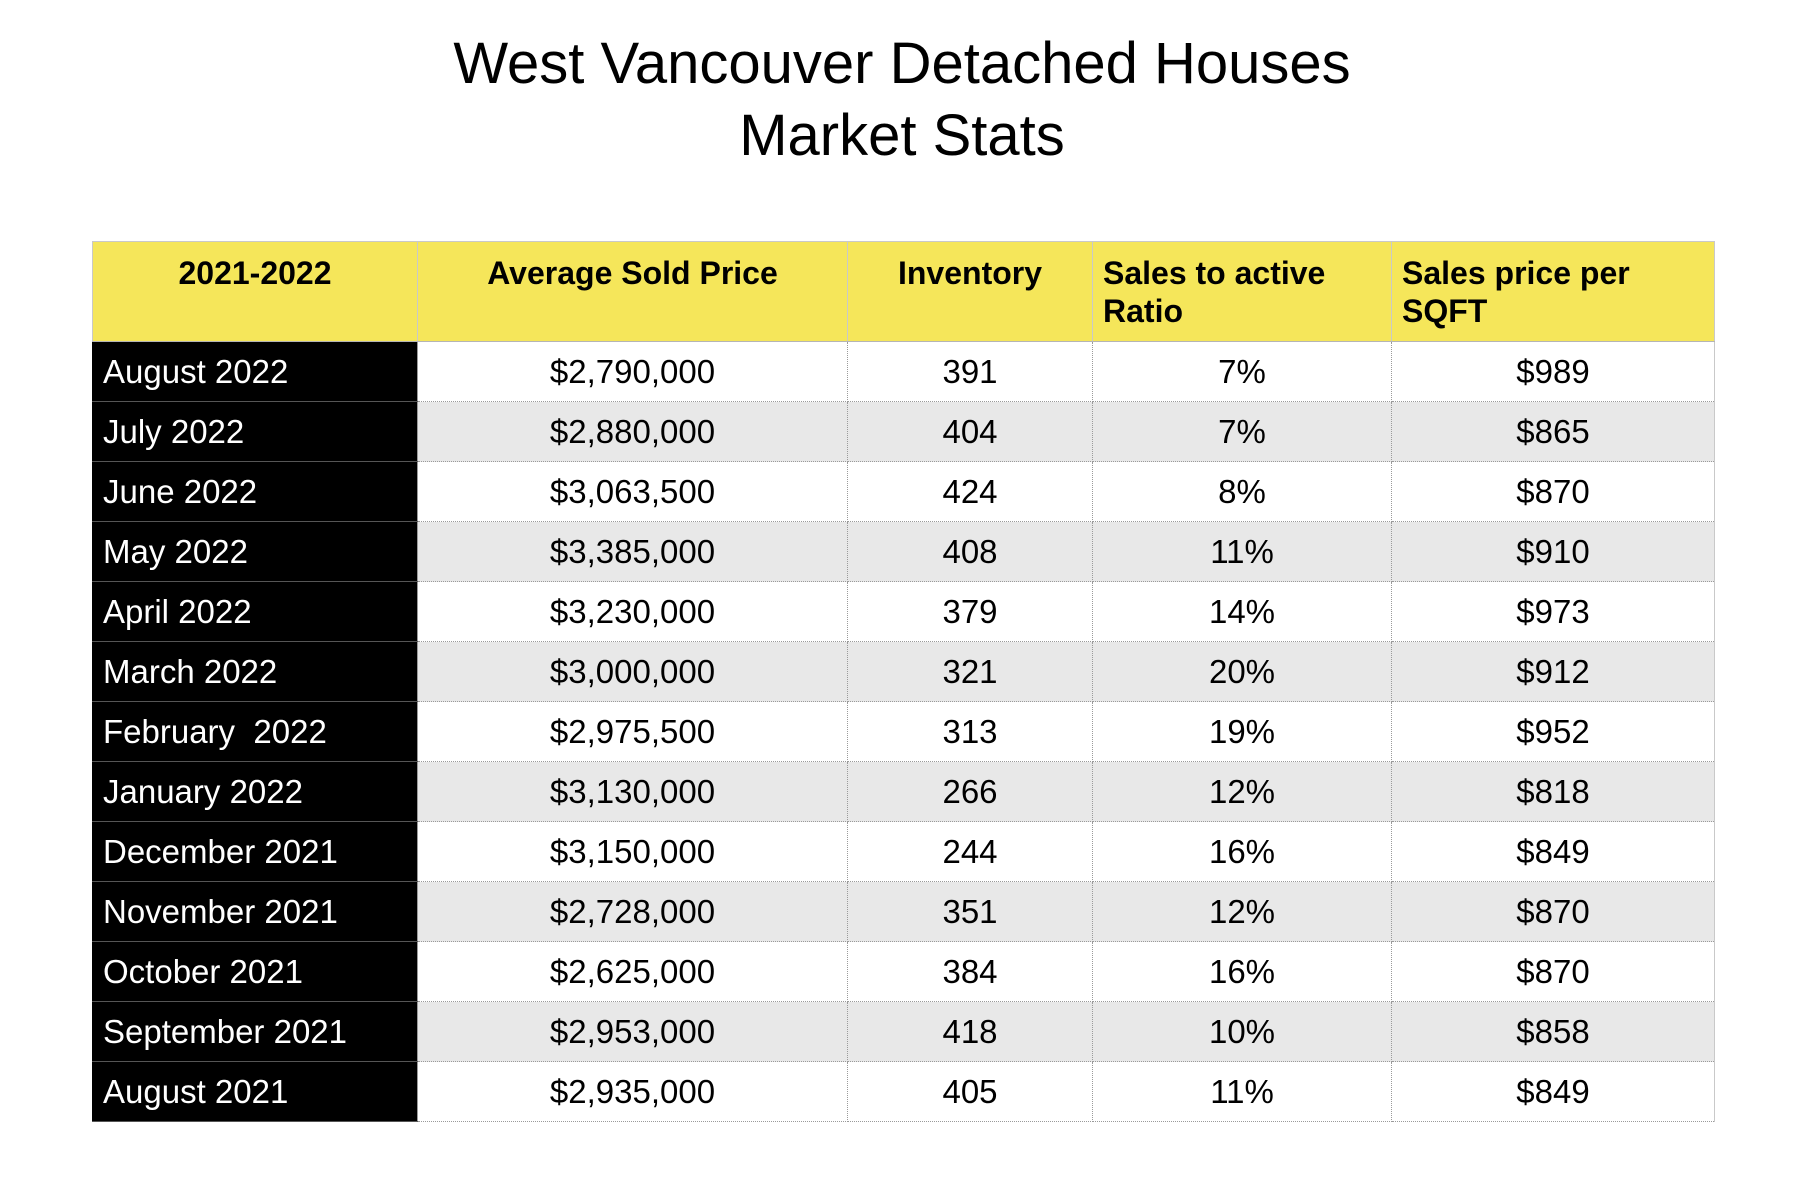 Image resolution: width=1804 pixels, height=1198 pixels. Describe the element at coordinates (1214, 273) in the screenshot. I see `header-ratio-line-1: Sales to active` at that location.